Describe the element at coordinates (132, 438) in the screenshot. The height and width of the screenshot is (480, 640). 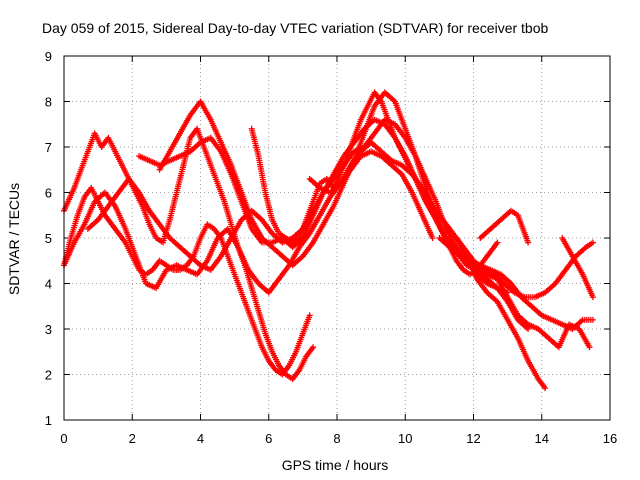
I see `x-tick-label: 2` at that location.